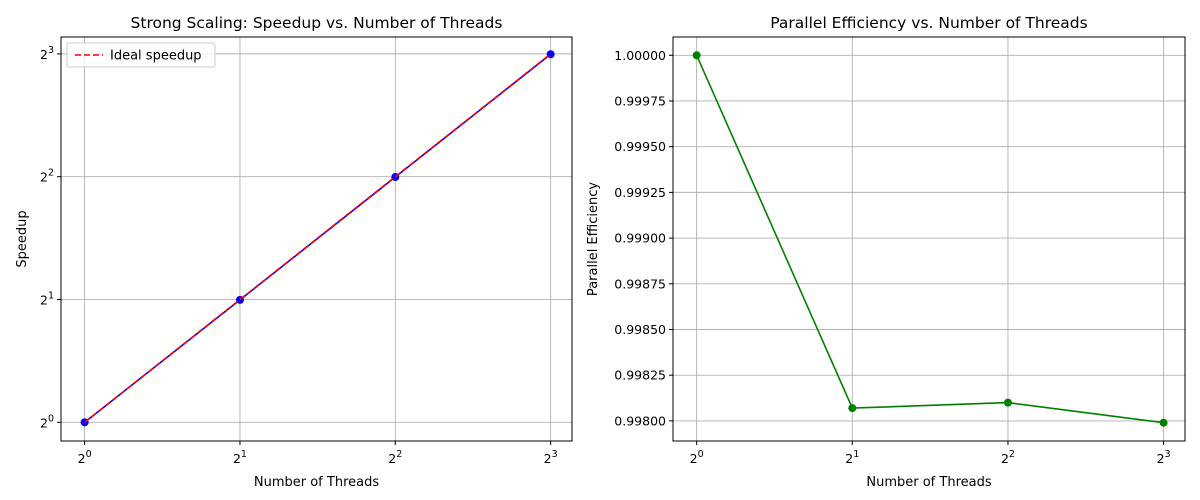  What do you see at coordinates (640, 420) in the screenshot?
I see `y-tick-label: 0.99800` at bounding box center [640, 420].